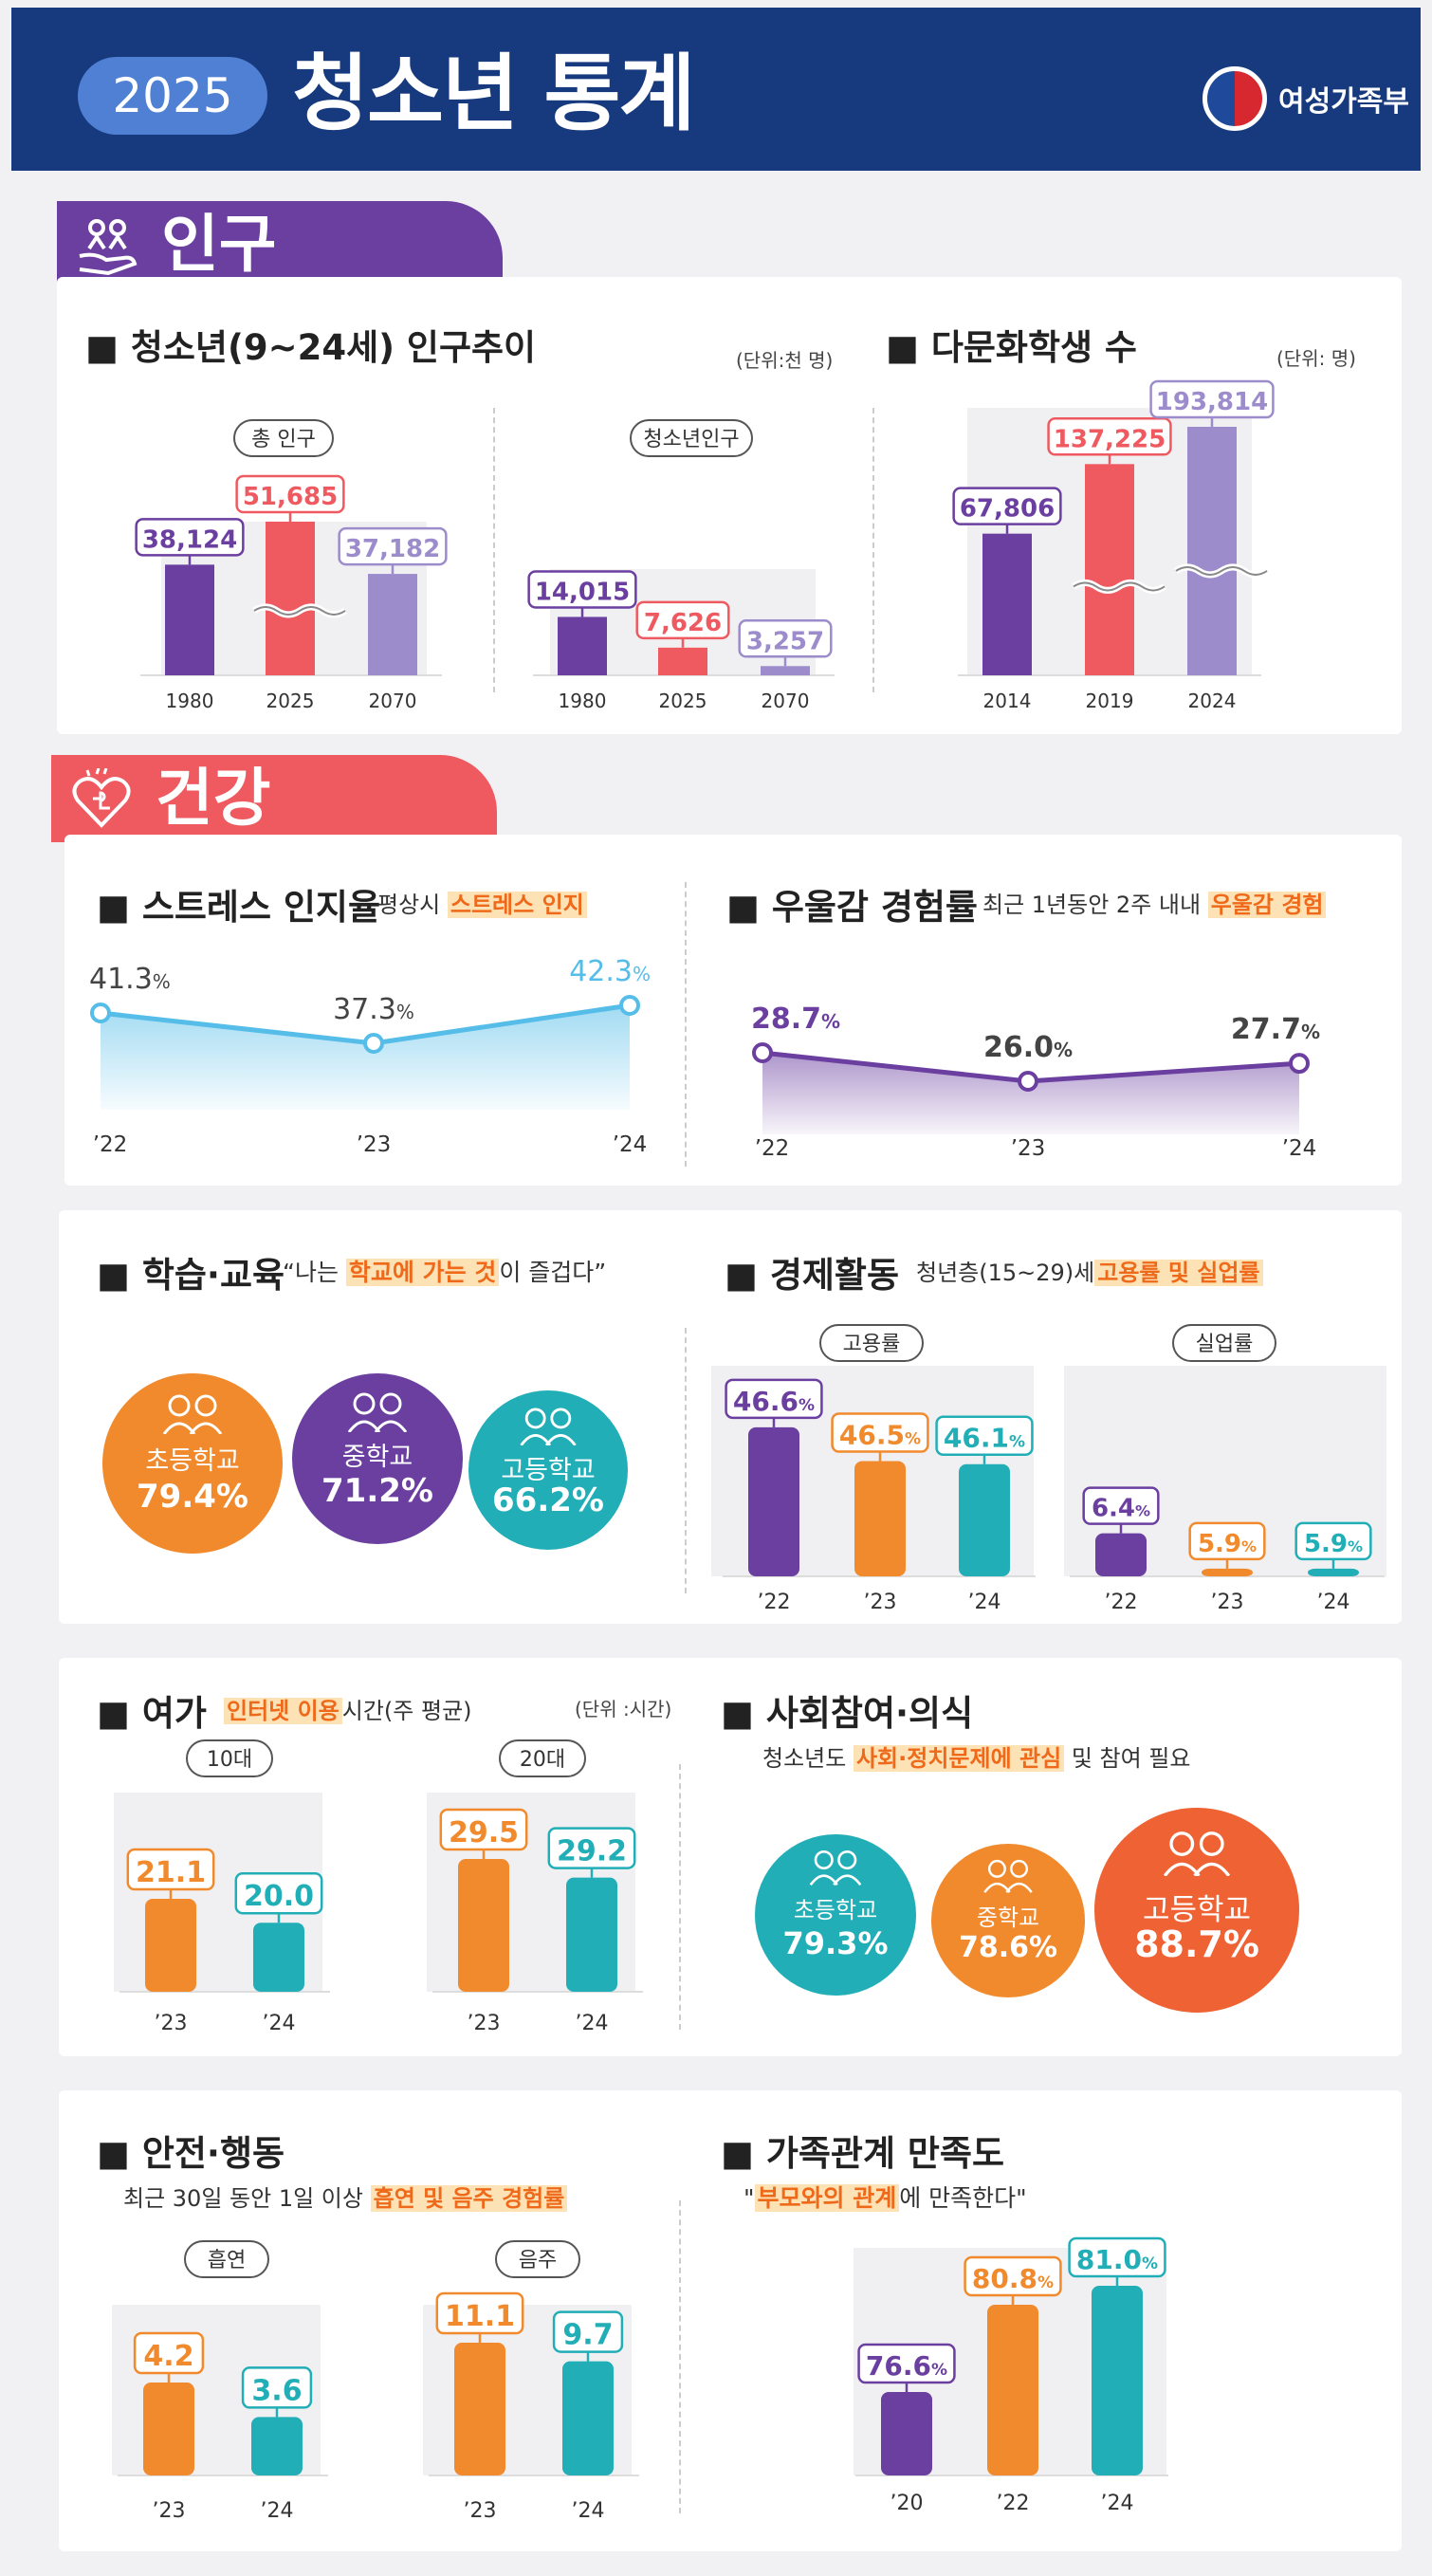  What do you see at coordinates (191, 1275) in the screenshot?
I see `education-title: ■ 학습·교육` at bounding box center [191, 1275].